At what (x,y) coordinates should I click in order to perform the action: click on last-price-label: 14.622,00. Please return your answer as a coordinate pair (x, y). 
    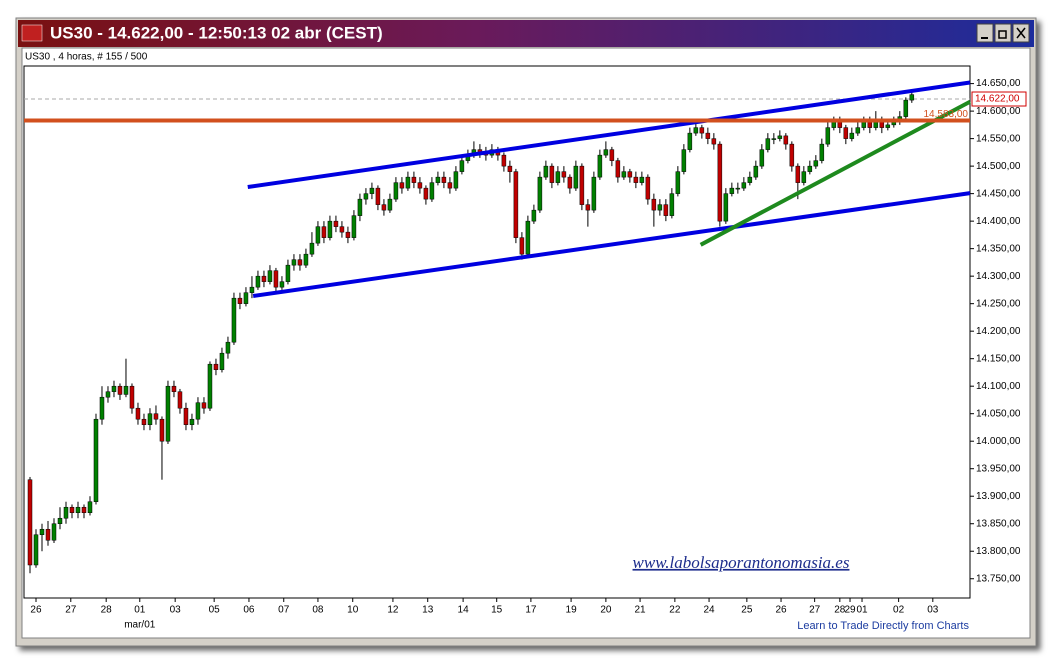
    Looking at the image, I should click on (997, 99).